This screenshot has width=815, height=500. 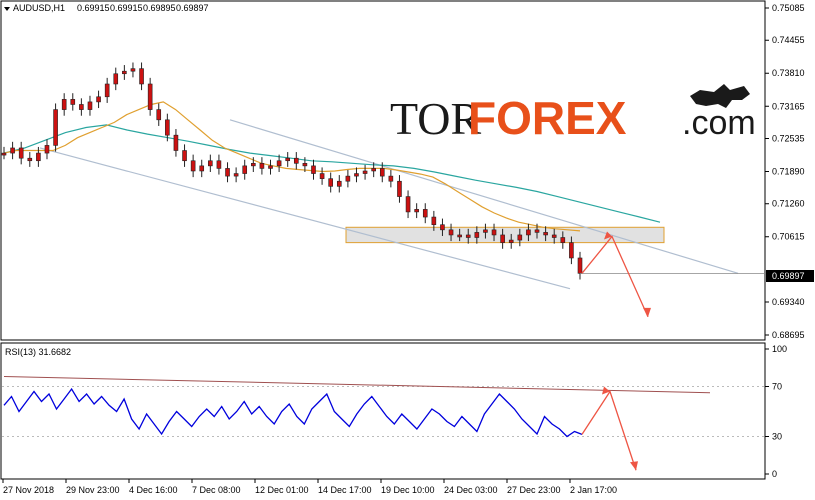 I want to click on rsi-arrow-down-icon, so click(x=634, y=466).